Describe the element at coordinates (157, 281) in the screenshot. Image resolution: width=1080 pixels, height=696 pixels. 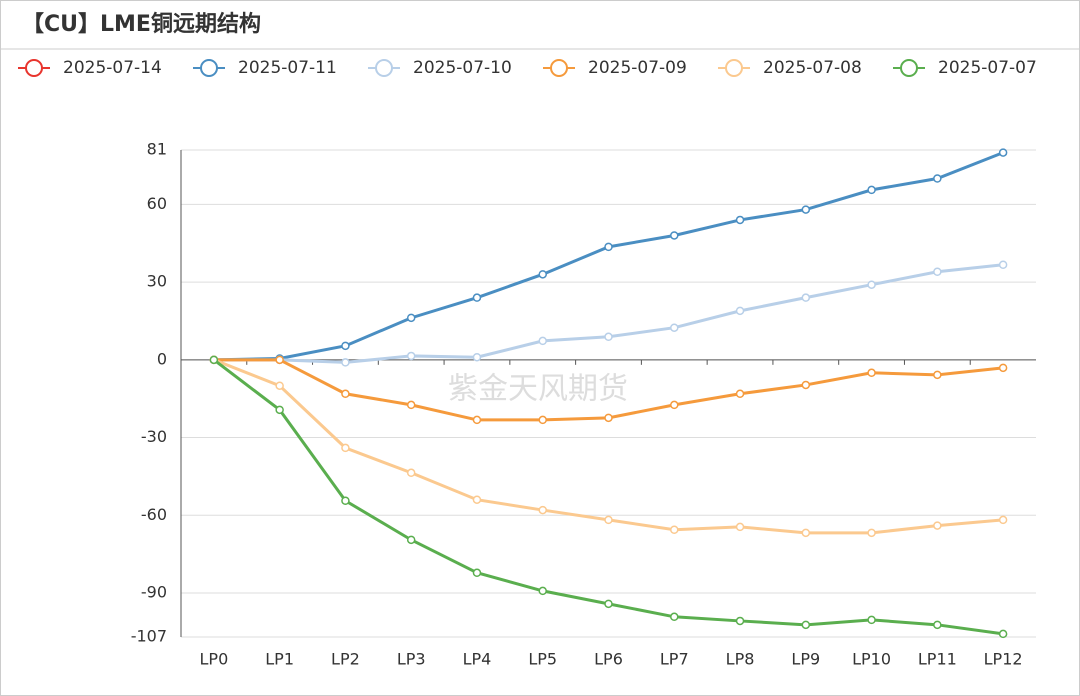
I see `y-tick-label: 30` at that location.